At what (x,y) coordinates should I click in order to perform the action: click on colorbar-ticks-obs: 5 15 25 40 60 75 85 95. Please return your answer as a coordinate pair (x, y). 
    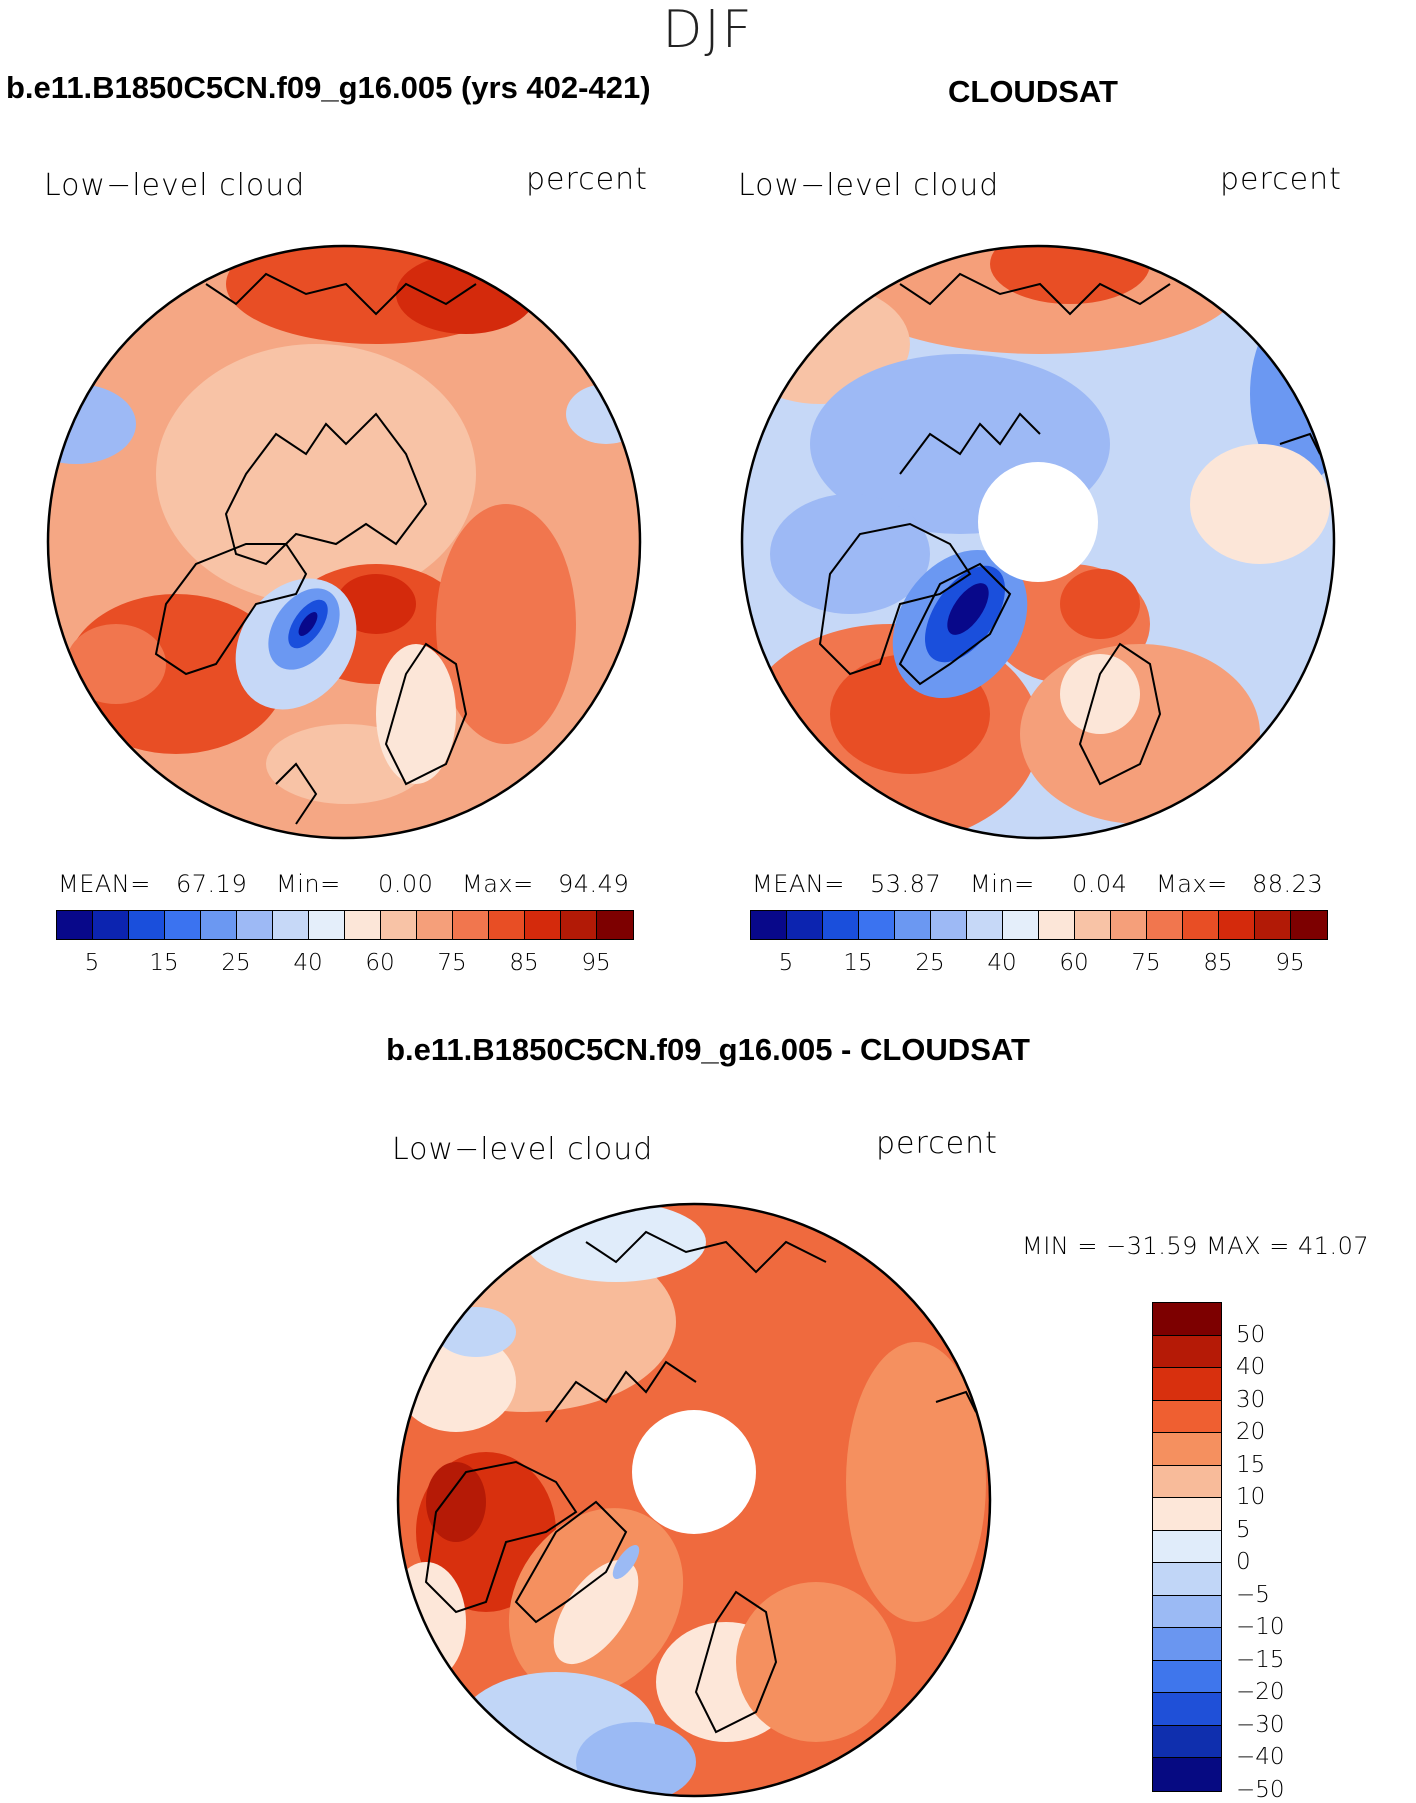
    Looking at the image, I should click on (1038, 965).